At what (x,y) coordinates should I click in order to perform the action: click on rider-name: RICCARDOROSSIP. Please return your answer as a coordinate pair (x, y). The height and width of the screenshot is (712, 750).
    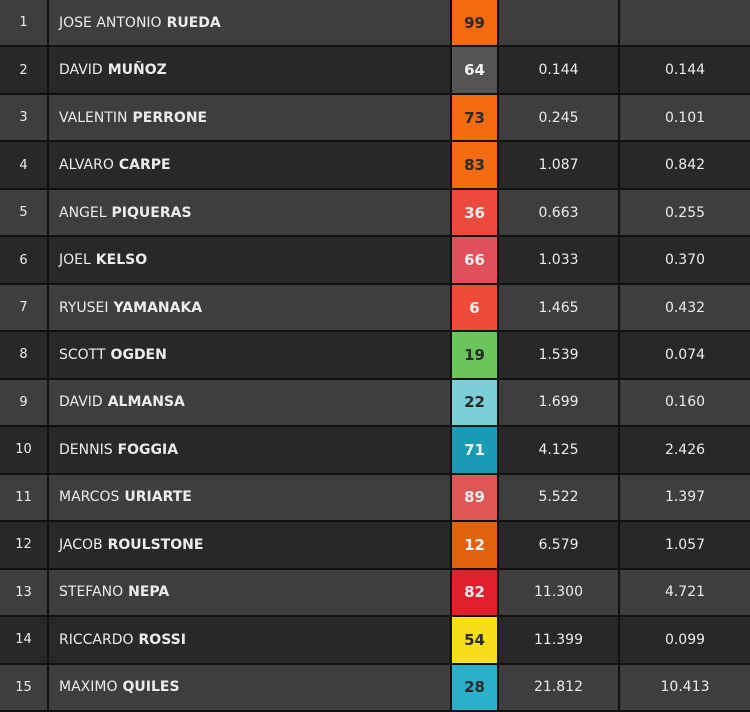
    Looking at the image, I should click on (264, 640).